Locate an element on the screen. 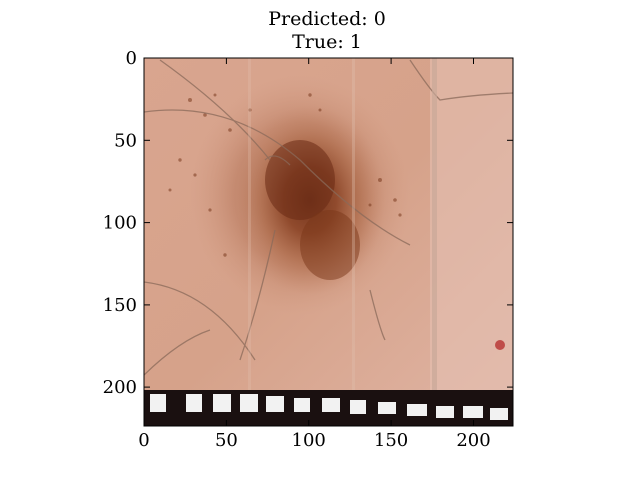  y-tick-label: 150 is located at coordinates (120, 305).